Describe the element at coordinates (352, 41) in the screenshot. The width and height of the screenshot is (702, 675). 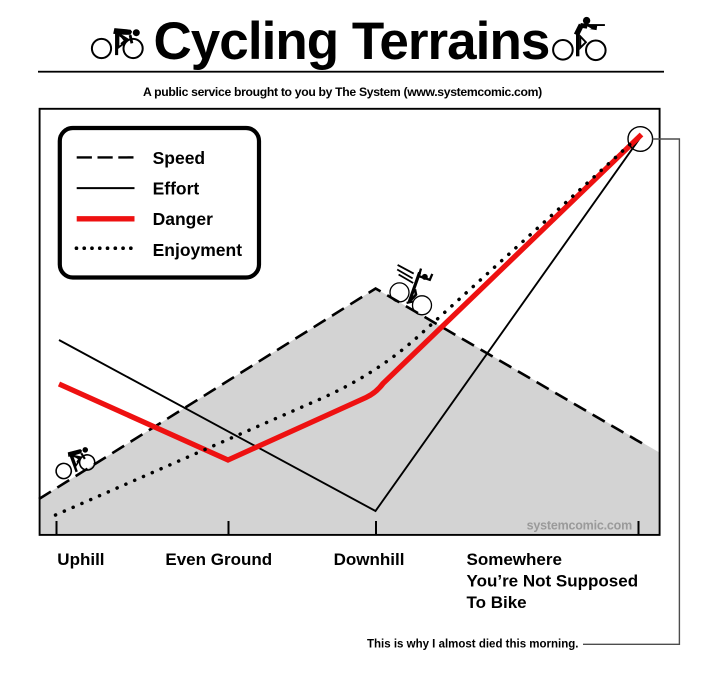
I see `svg-text: Cycling Terrains` at that location.